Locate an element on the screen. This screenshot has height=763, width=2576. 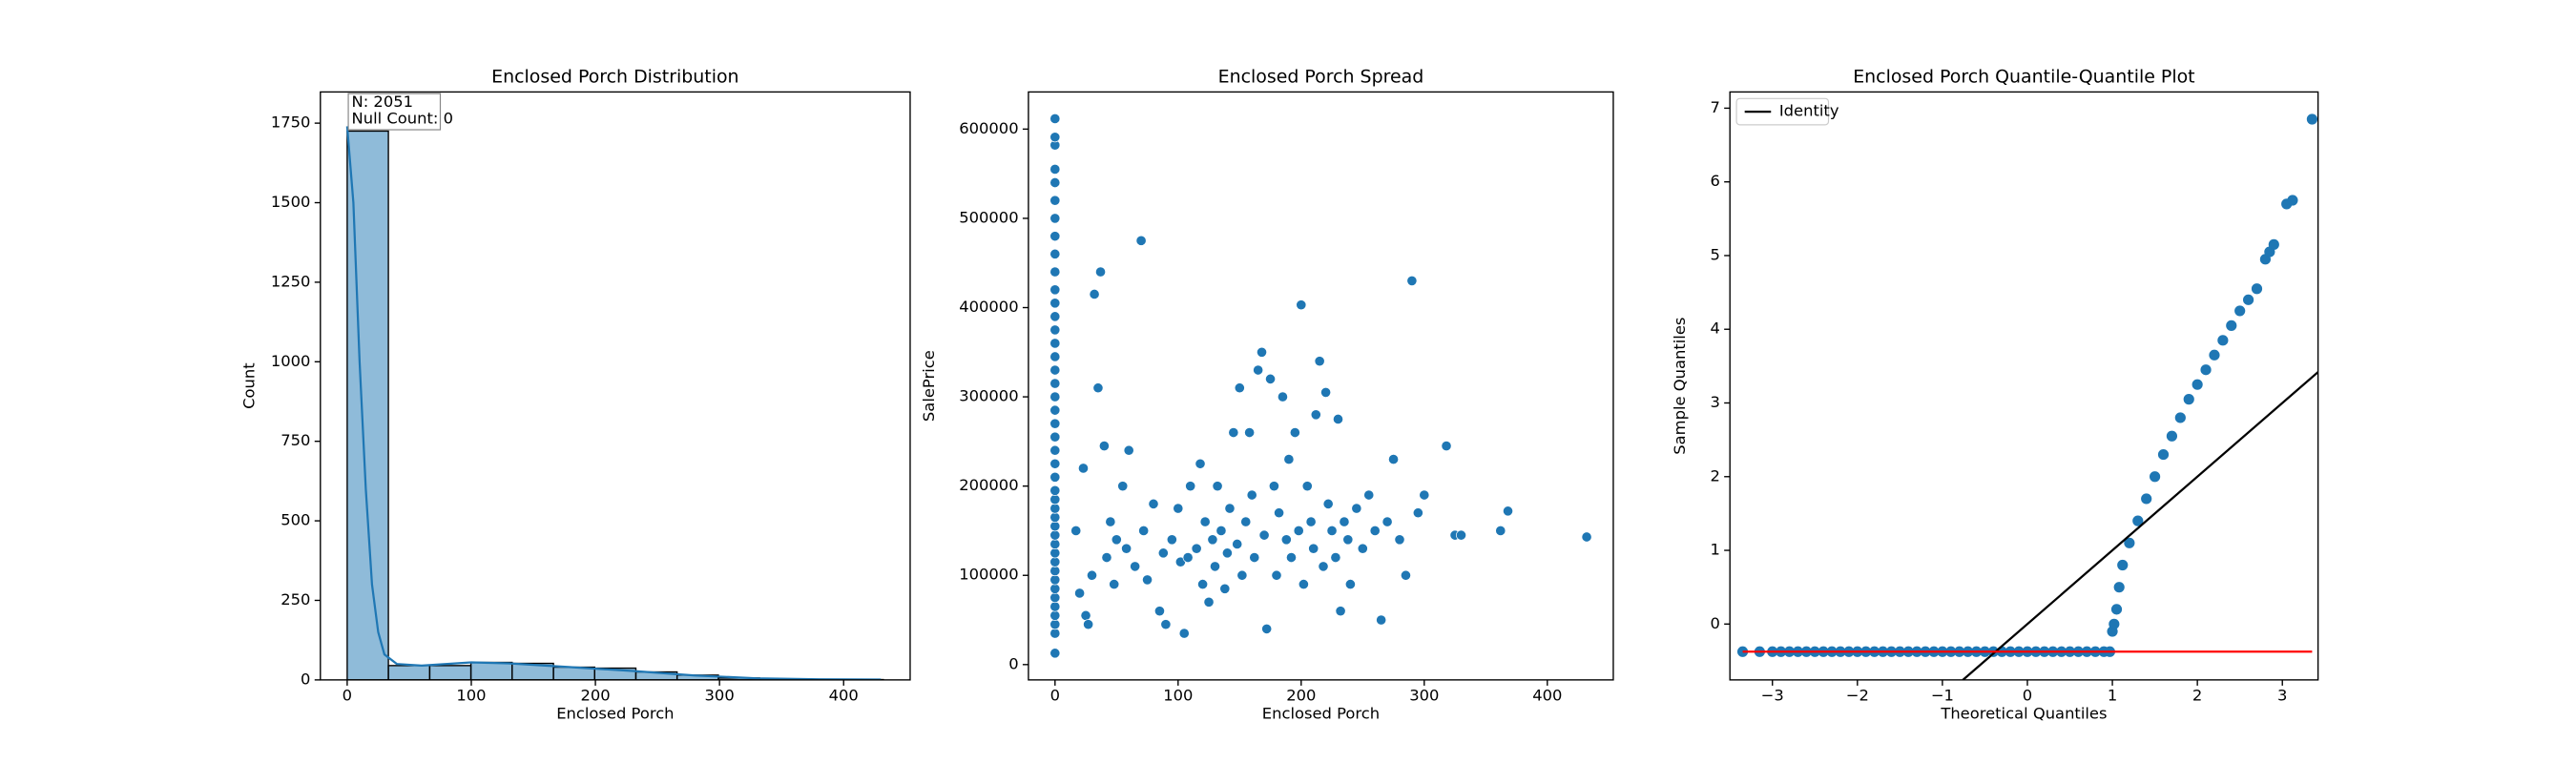
chart-title: Enclosed Porch Spread is located at coordinates (1321, 76).